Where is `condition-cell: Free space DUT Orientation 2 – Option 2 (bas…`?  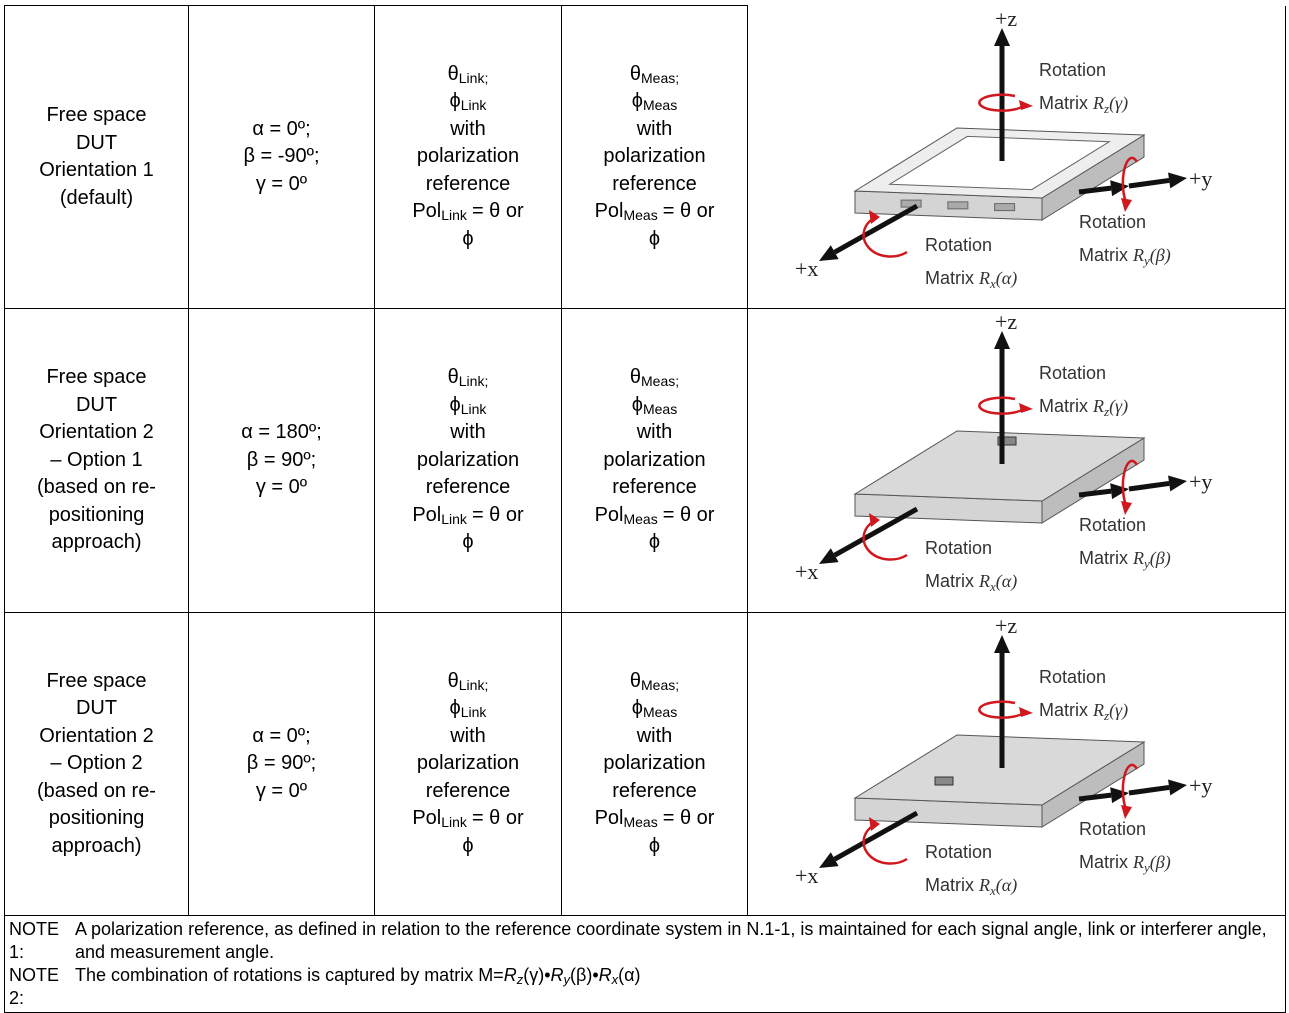 condition-cell: Free space DUT Orientation 2 – Option 2 (bas… is located at coordinates (96, 763).